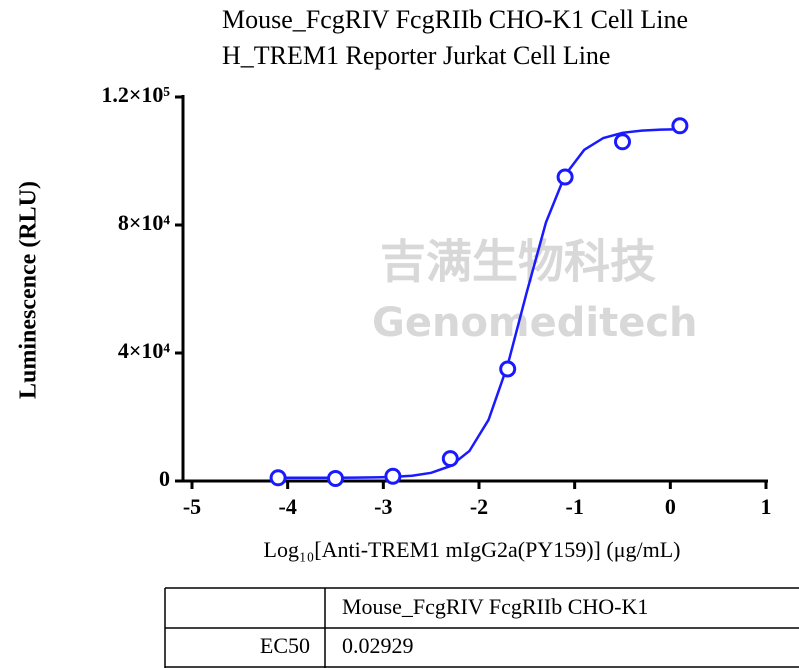  I want to click on y-axis-label: Luminescence (RLU), so click(29, 290).